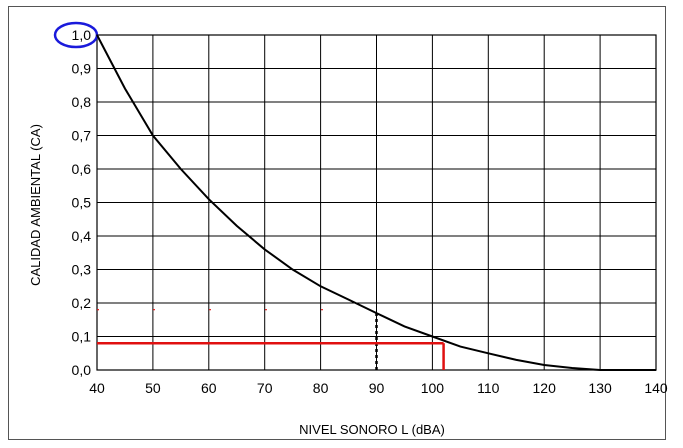 This screenshot has width=683, height=448. What do you see at coordinates (656, 388) in the screenshot?
I see `x-tick-label-140: 140` at bounding box center [656, 388].